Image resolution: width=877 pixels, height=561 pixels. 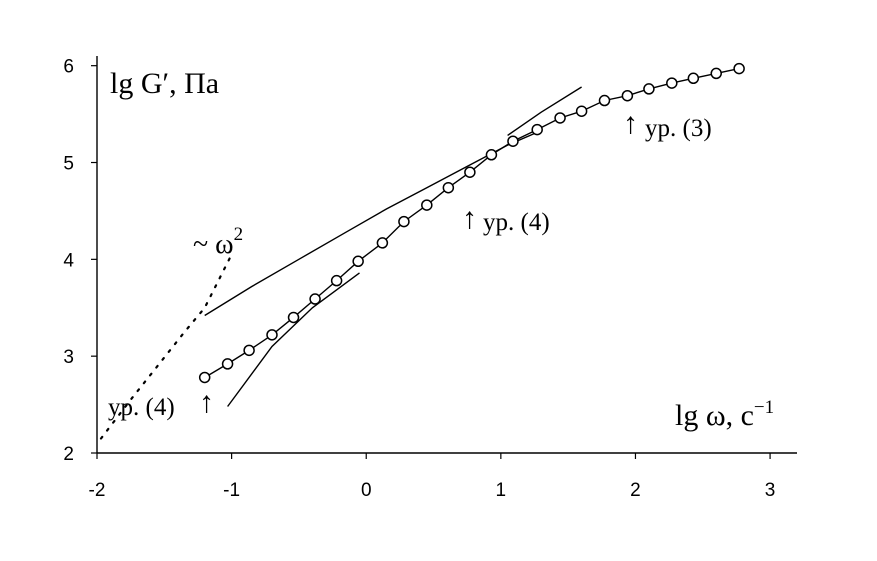 I want to click on annotation-eq3: ур. (3), so click(x=678, y=128).